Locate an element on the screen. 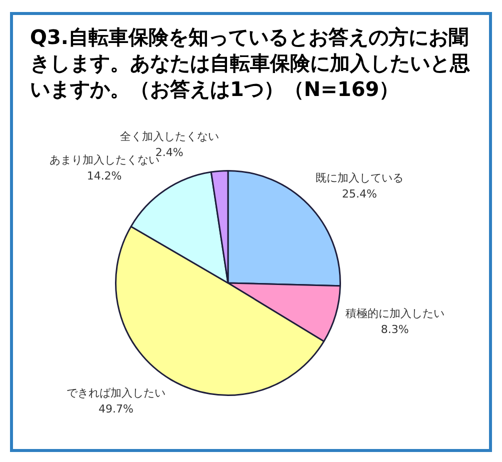 This screenshot has width=502, height=462. data-label: 14.2% is located at coordinates (104, 176).